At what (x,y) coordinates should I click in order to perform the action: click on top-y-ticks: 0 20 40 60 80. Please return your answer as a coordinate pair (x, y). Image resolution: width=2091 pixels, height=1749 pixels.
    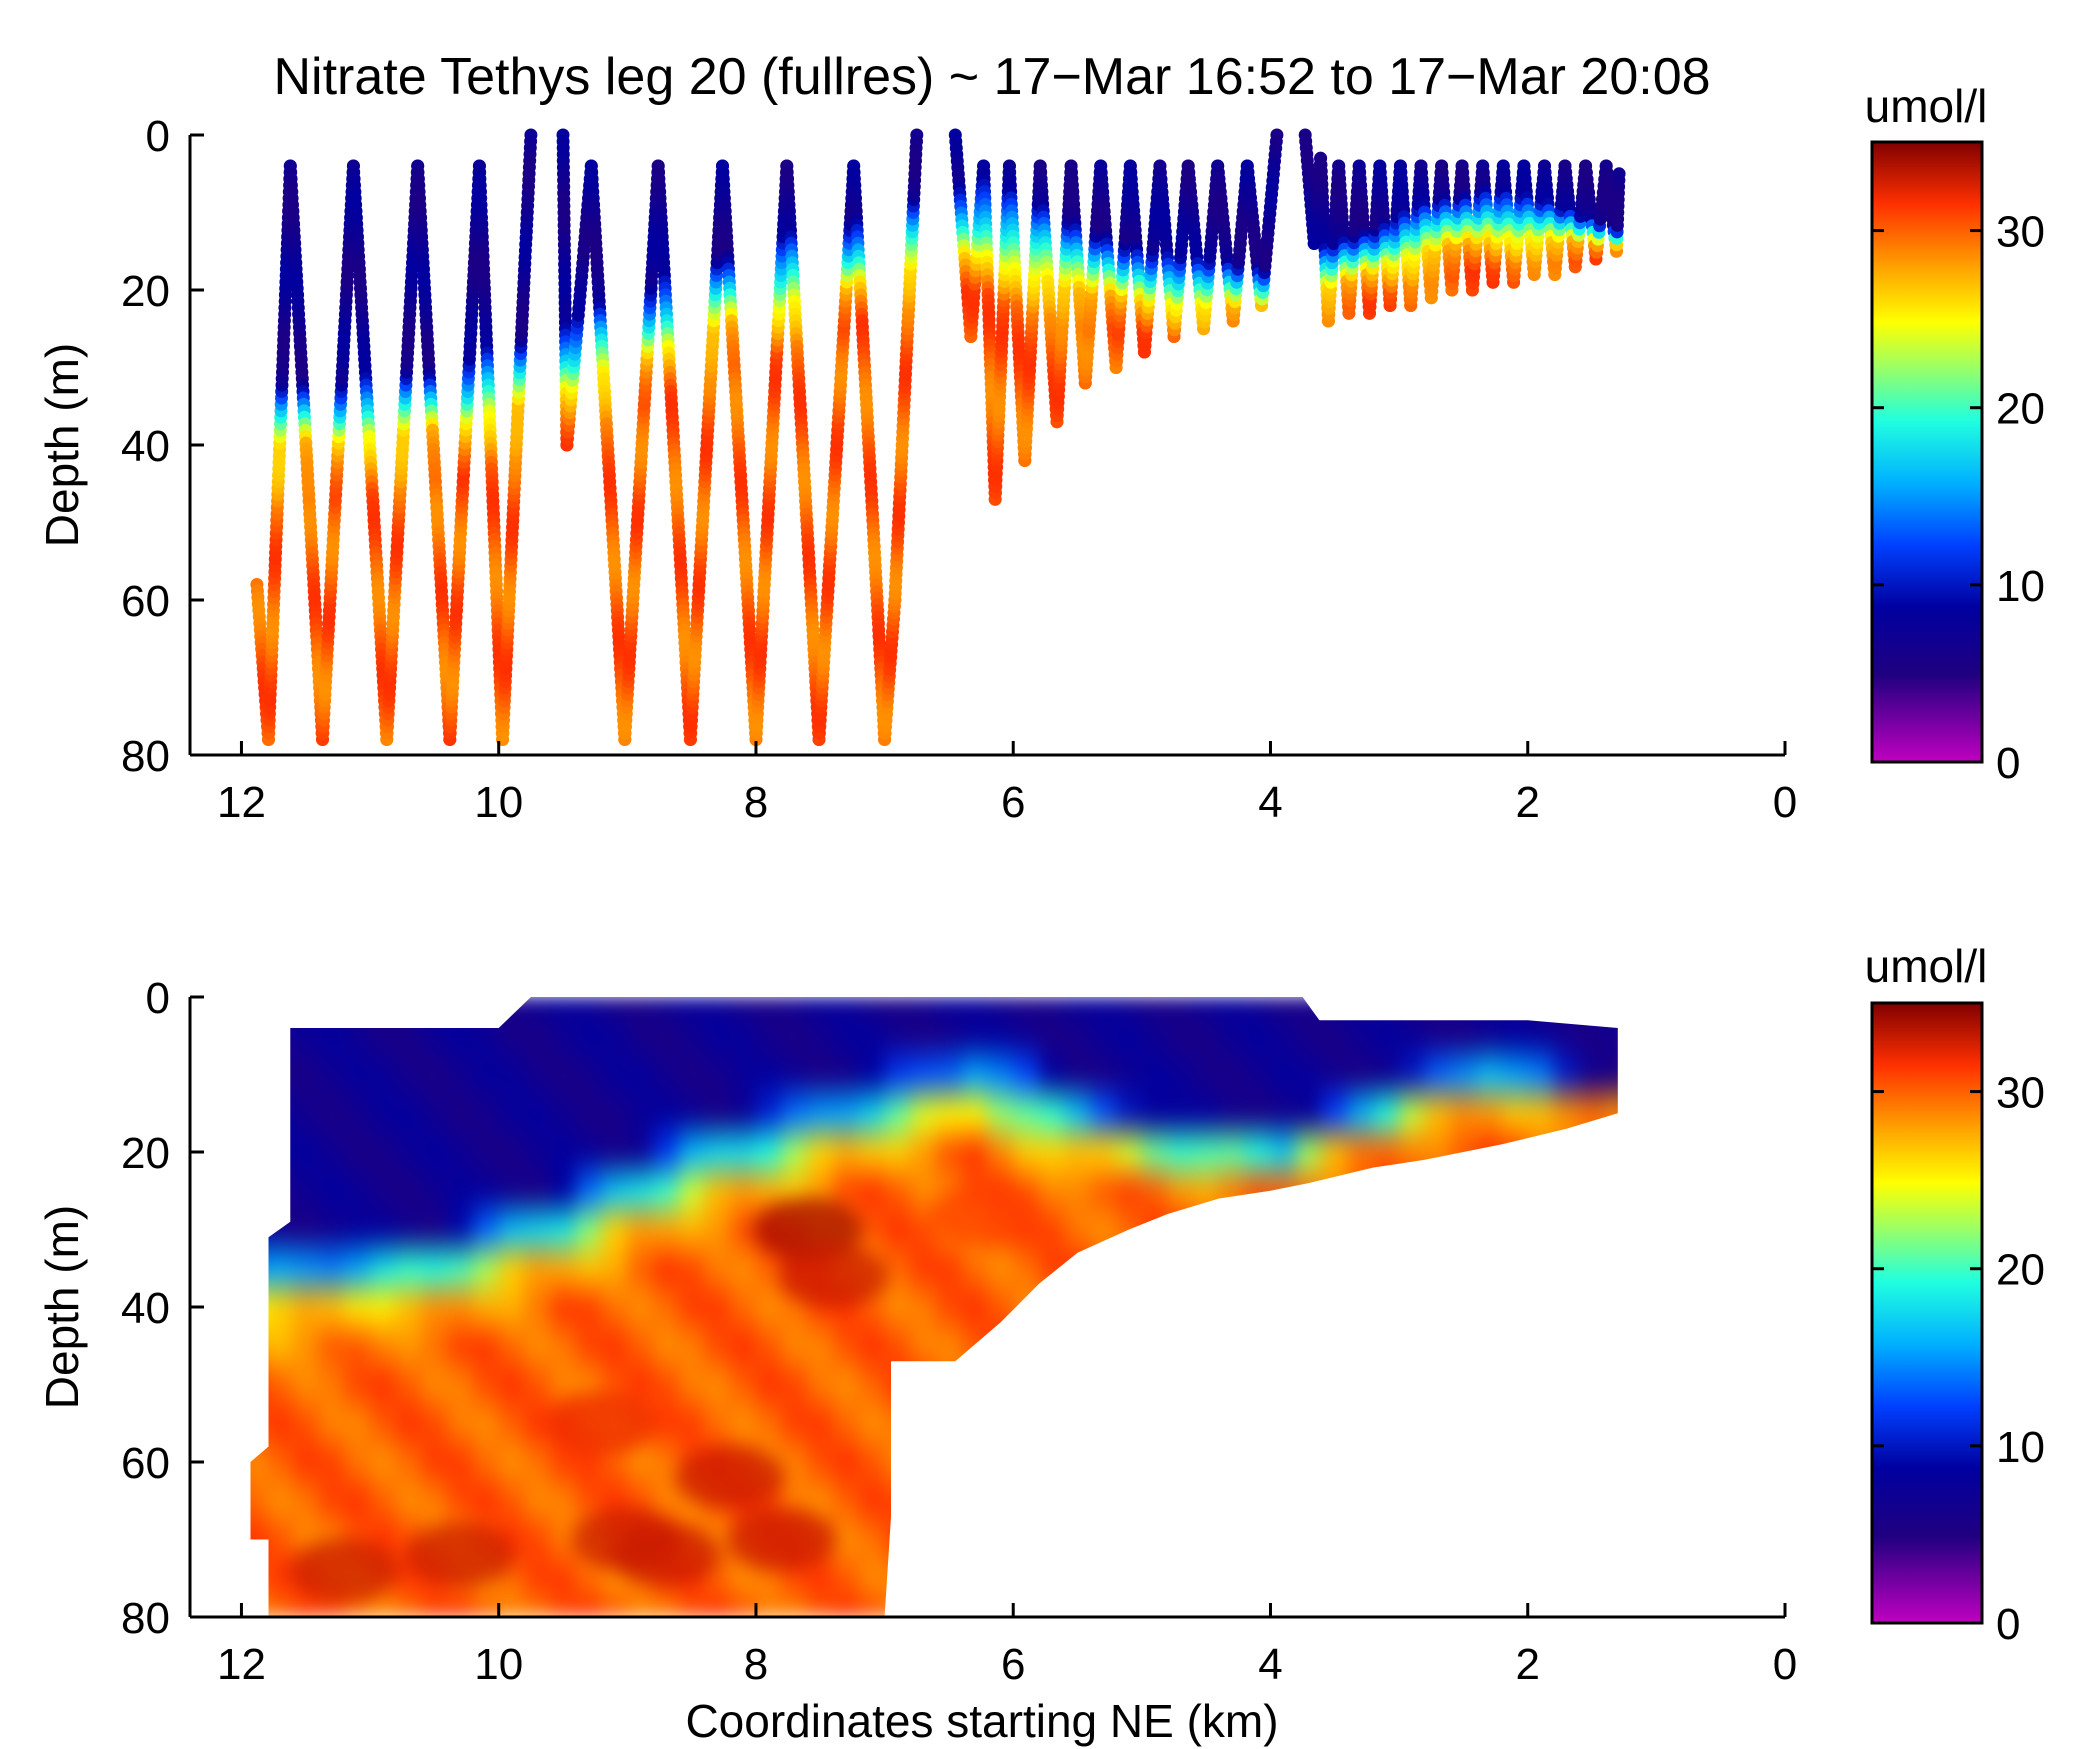
    Looking at the image, I should click on (162, 446).